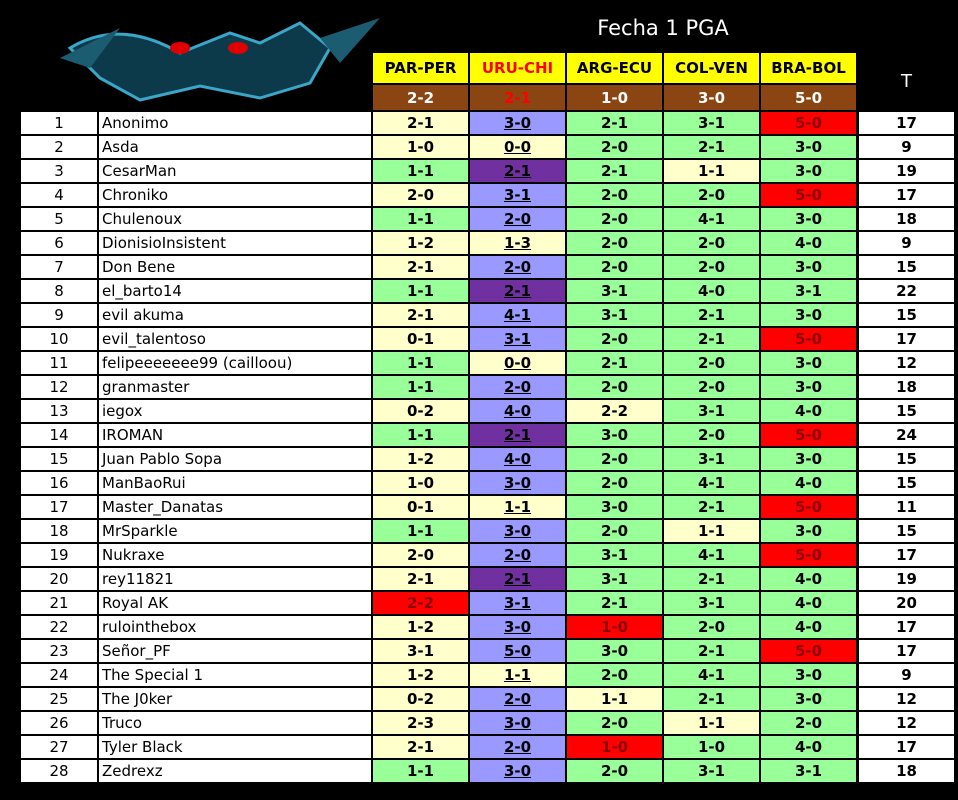  What do you see at coordinates (59, 219) in the screenshot?
I see `row-index: 5` at bounding box center [59, 219].